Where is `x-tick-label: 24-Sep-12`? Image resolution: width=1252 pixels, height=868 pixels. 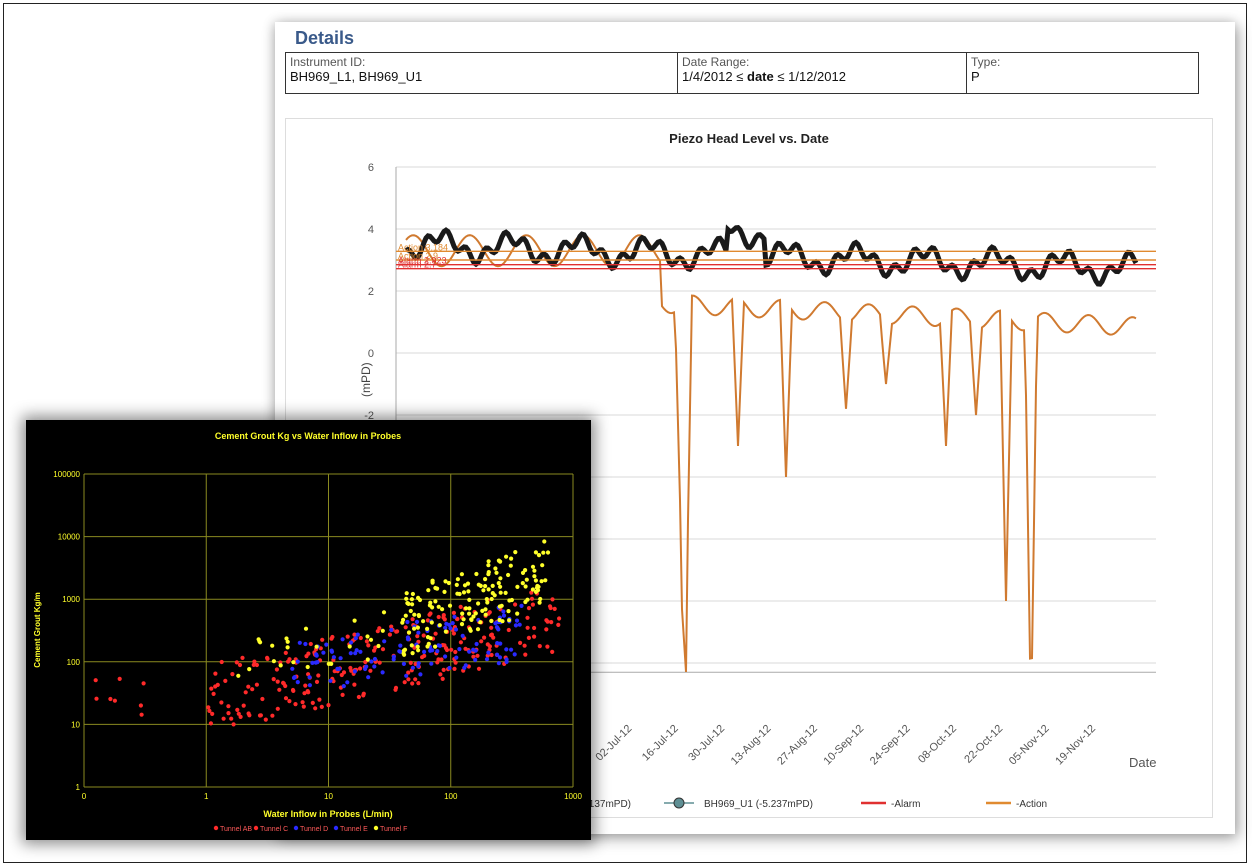
x-tick-label: 24-Sep-12 is located at coordinates (890, 745).